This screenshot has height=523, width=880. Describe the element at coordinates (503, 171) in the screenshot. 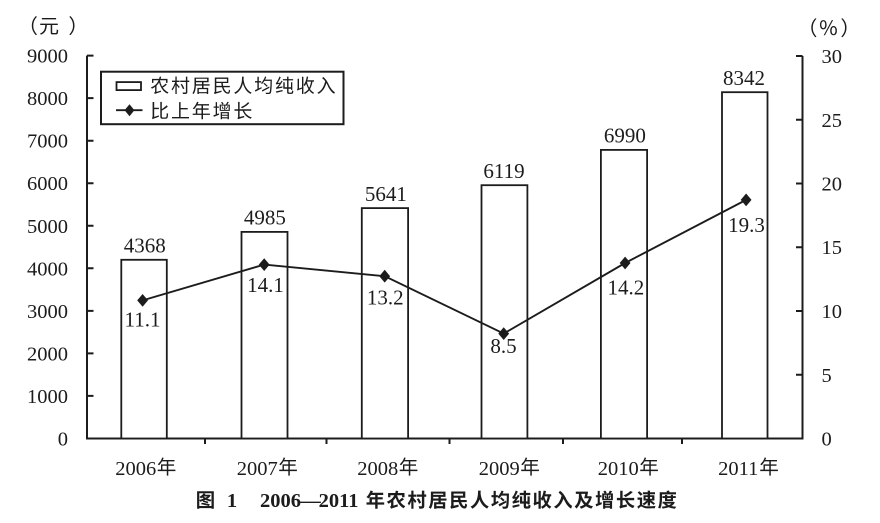

I see `svg-text: 6119` at that location.